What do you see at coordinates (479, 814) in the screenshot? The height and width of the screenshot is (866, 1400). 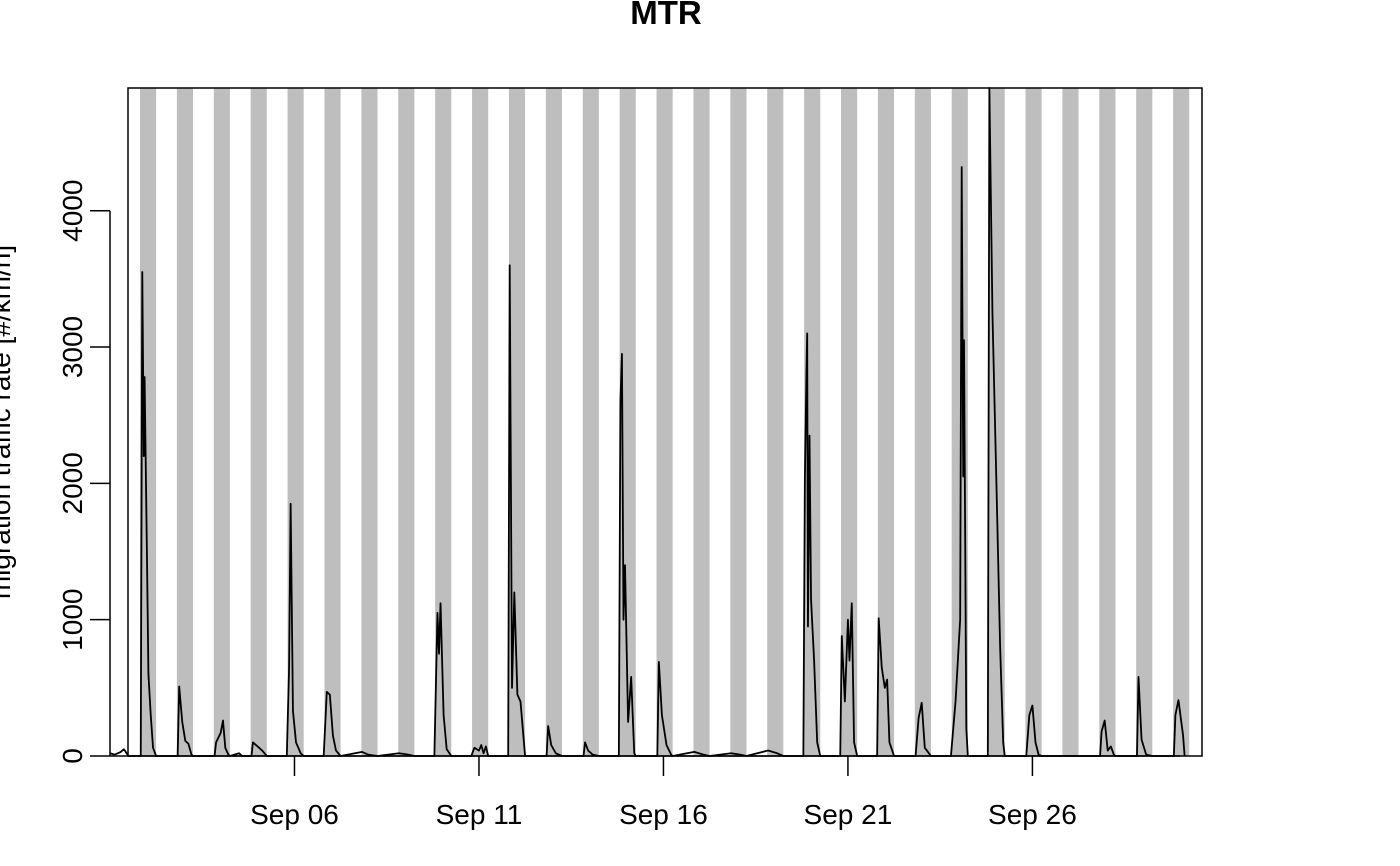 I see `x-tick-label: Sep 11` at bounding box center [479, 814].